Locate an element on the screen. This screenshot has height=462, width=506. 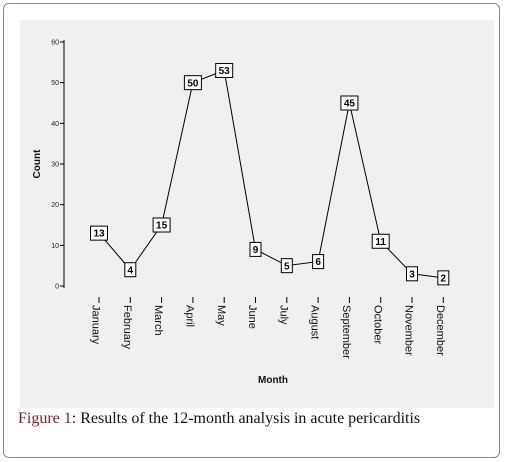
x-tick-label: October is located at coordinates (377, 324).